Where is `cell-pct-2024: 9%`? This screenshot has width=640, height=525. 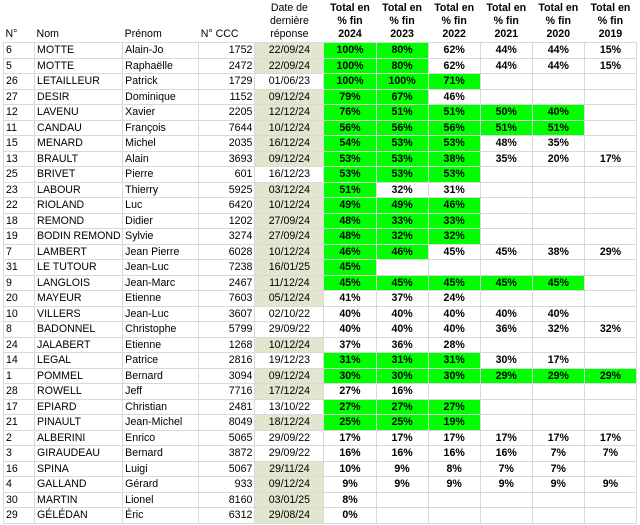
cell-pct-2024: 9% is located at coordinates (350, 484).